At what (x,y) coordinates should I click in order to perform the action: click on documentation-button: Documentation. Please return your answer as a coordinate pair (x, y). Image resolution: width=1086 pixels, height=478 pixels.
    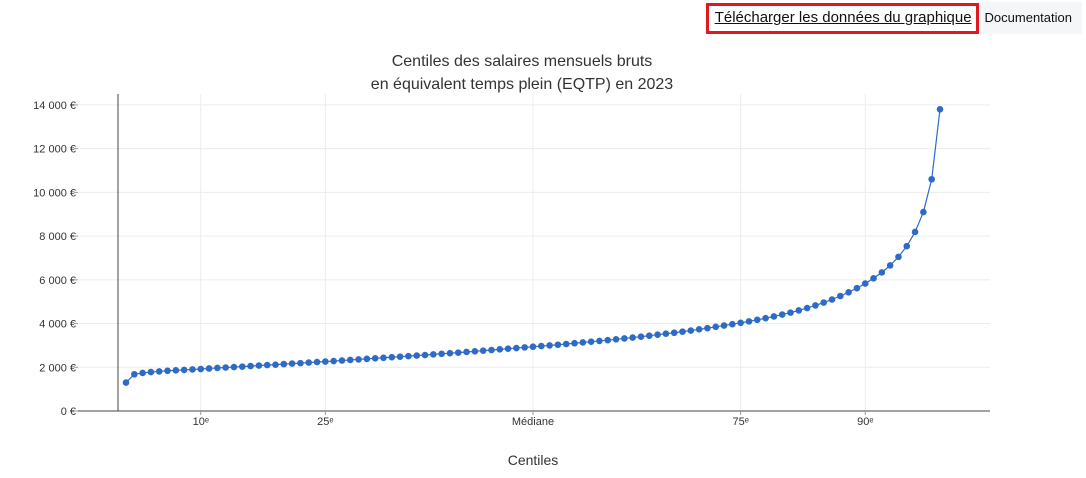
    Looking at the image, I should click on (1030, 18).